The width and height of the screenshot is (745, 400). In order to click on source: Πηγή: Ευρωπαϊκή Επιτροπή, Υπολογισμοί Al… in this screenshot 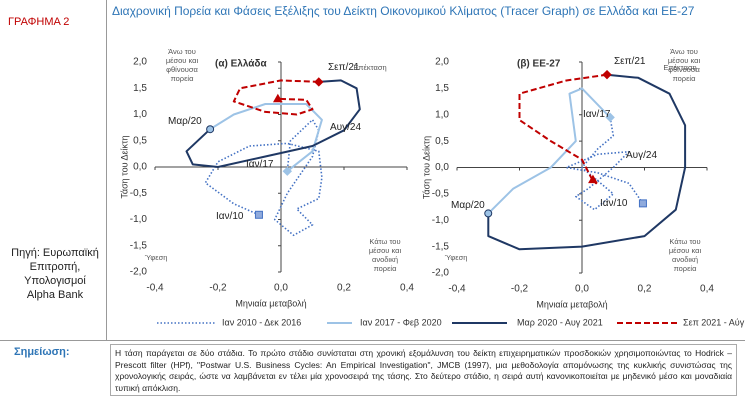, I will do `click(55, 274)`.